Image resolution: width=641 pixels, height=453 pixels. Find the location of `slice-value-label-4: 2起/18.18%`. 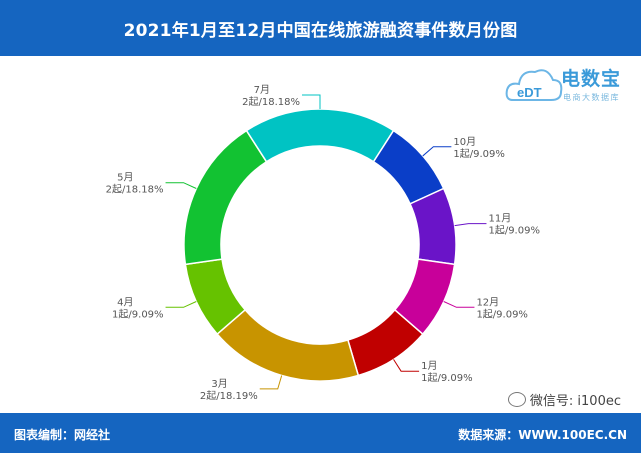

slice-value-label-4: 2起/18.18% is located at coordinates (271, 102).